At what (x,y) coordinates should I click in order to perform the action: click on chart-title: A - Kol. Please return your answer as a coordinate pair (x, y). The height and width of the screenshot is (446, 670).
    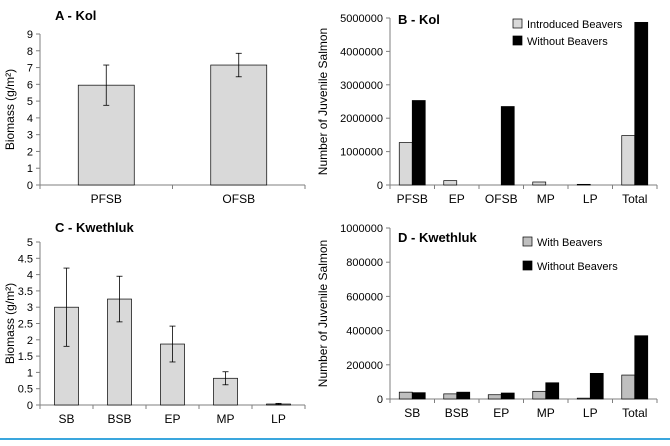
    Looking at the image, I should click on (75, 15).